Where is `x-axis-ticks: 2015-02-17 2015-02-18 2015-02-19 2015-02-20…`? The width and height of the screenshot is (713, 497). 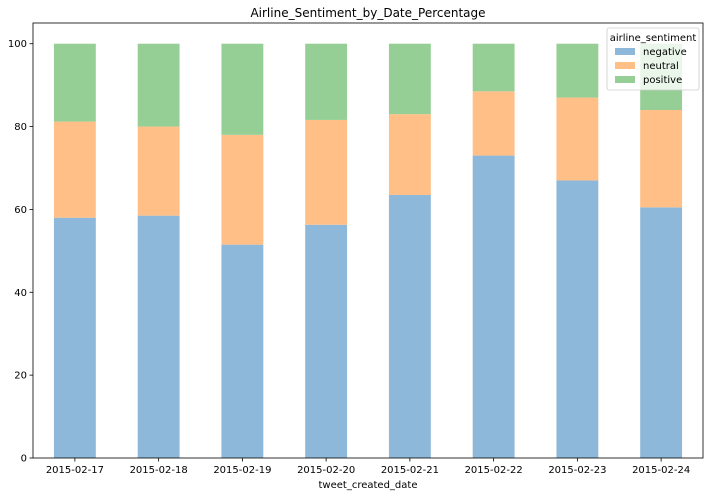 x-axis-ticks: 2015-02-17 2015-02-18 2015-02-19 2015-02-20… is located at coordinates (368, 467).